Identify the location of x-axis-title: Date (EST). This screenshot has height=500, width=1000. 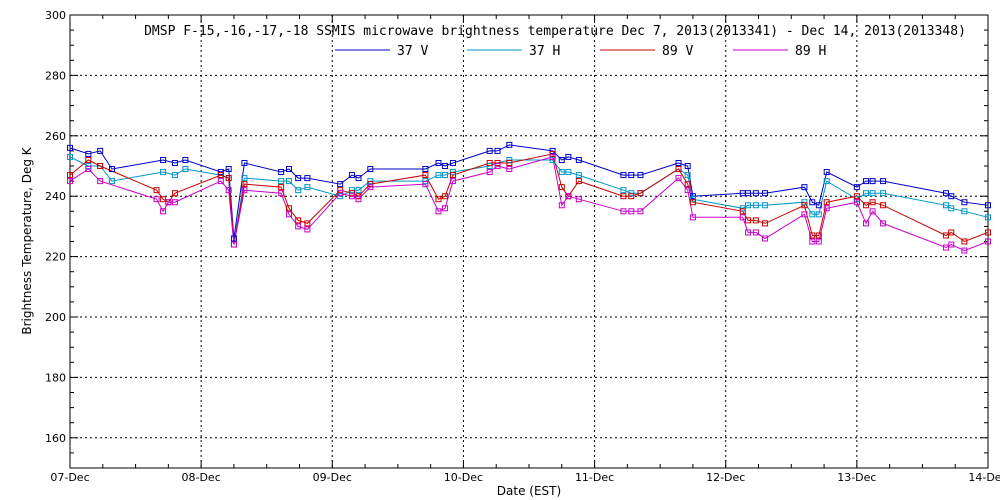
(529, 491).